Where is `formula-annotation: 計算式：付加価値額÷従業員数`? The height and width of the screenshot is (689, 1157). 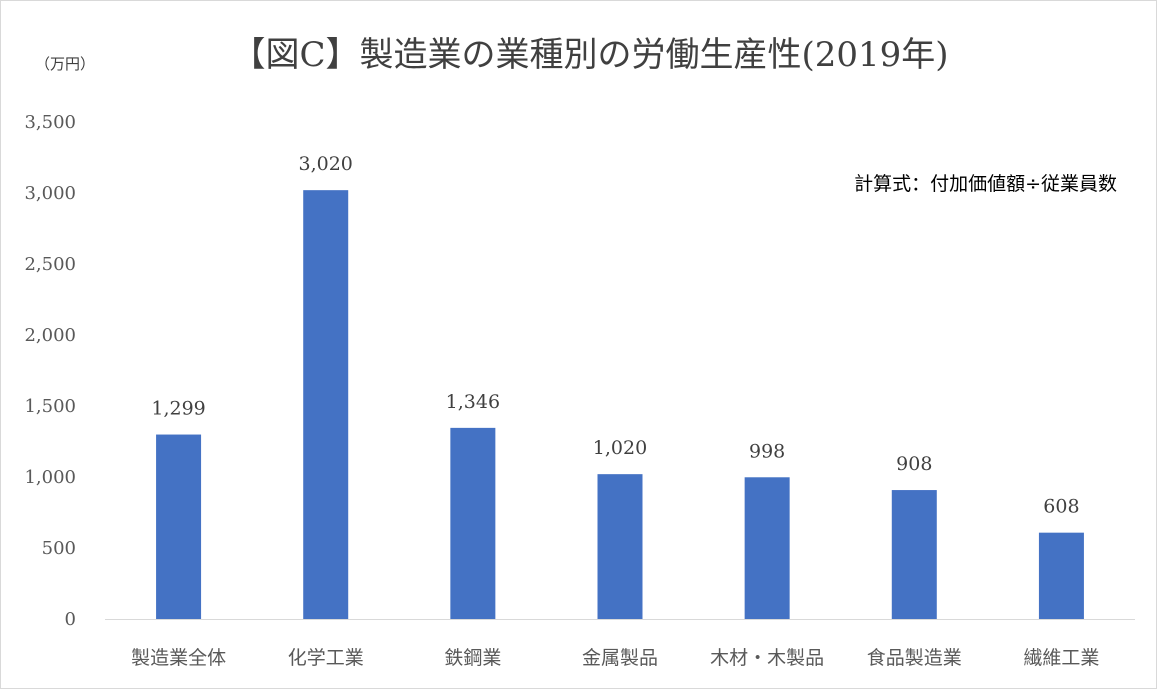 formula-annotation: 計算式：付加価値額÷従業員数 is located at coordinates (985, 184).